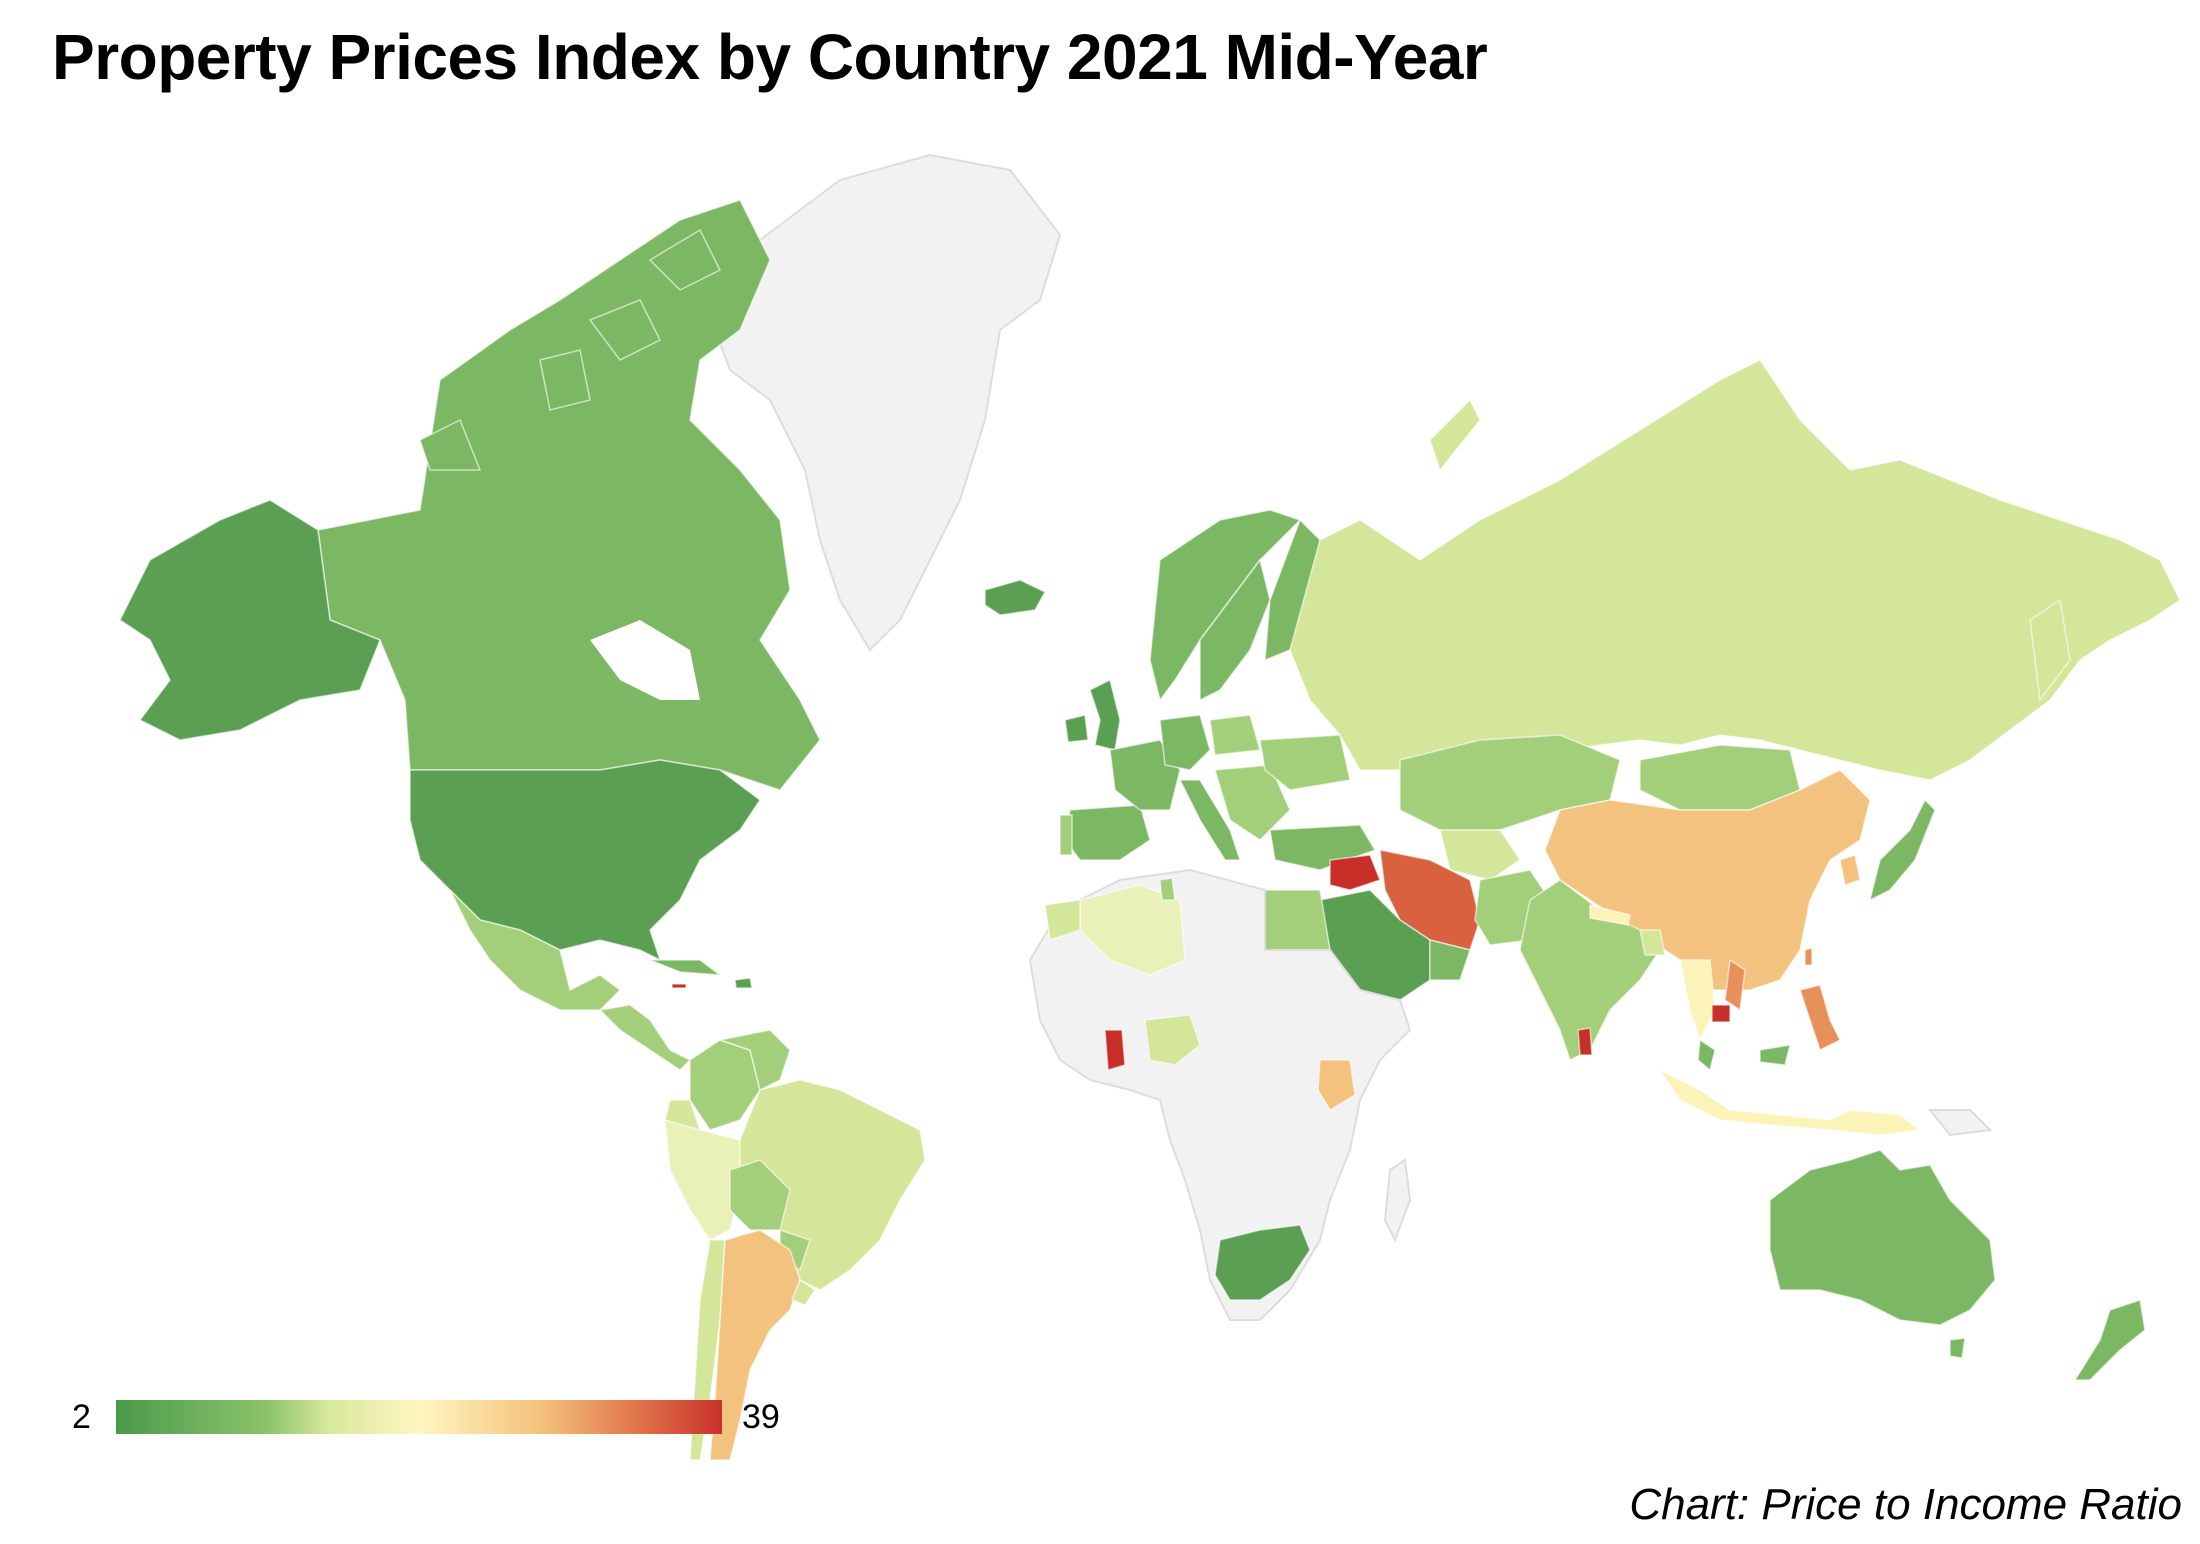 Image resolution: width=2200 pixels, height=1544 pixels. What do you see at coordinates (1902, 850) in the screenshot?
I see `country-japan` at bounding box center [1902, 850].